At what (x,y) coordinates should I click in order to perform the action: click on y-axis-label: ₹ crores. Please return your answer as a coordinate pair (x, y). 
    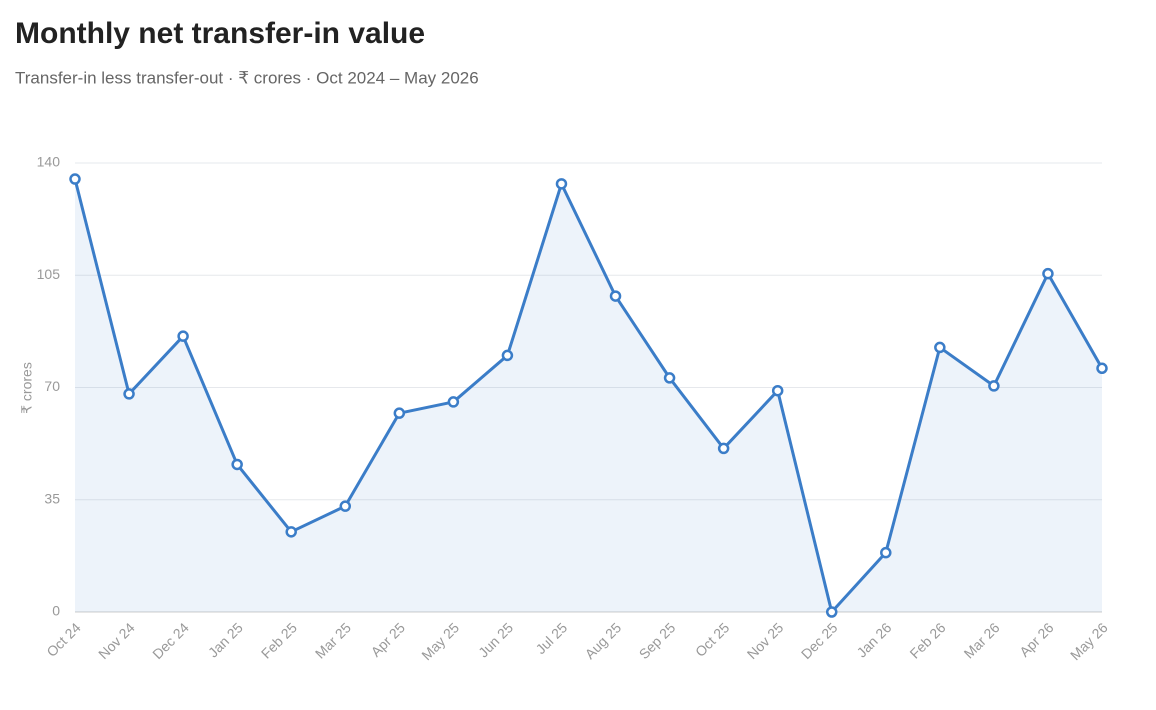
    Looking at the image, I should click on (27, 388).